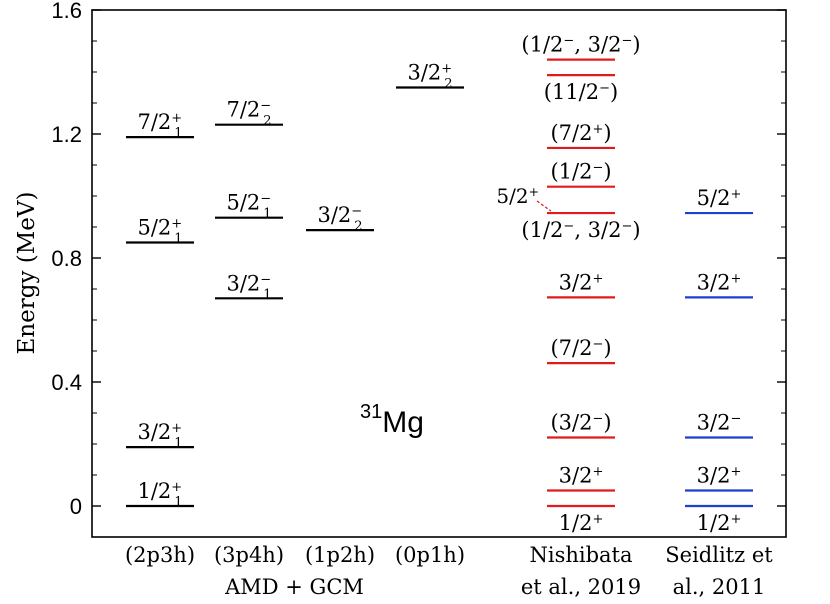  Describe the element at coordinates (159, 231) in the screenshot. I see `level-label: 5/2+ 1` at that location.